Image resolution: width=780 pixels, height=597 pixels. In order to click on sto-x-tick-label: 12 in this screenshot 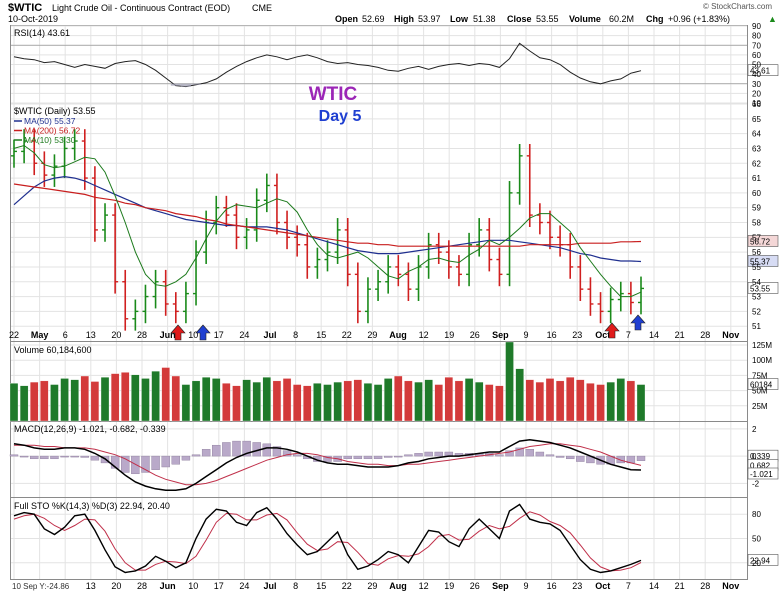, I will do `click(424, 586)`.